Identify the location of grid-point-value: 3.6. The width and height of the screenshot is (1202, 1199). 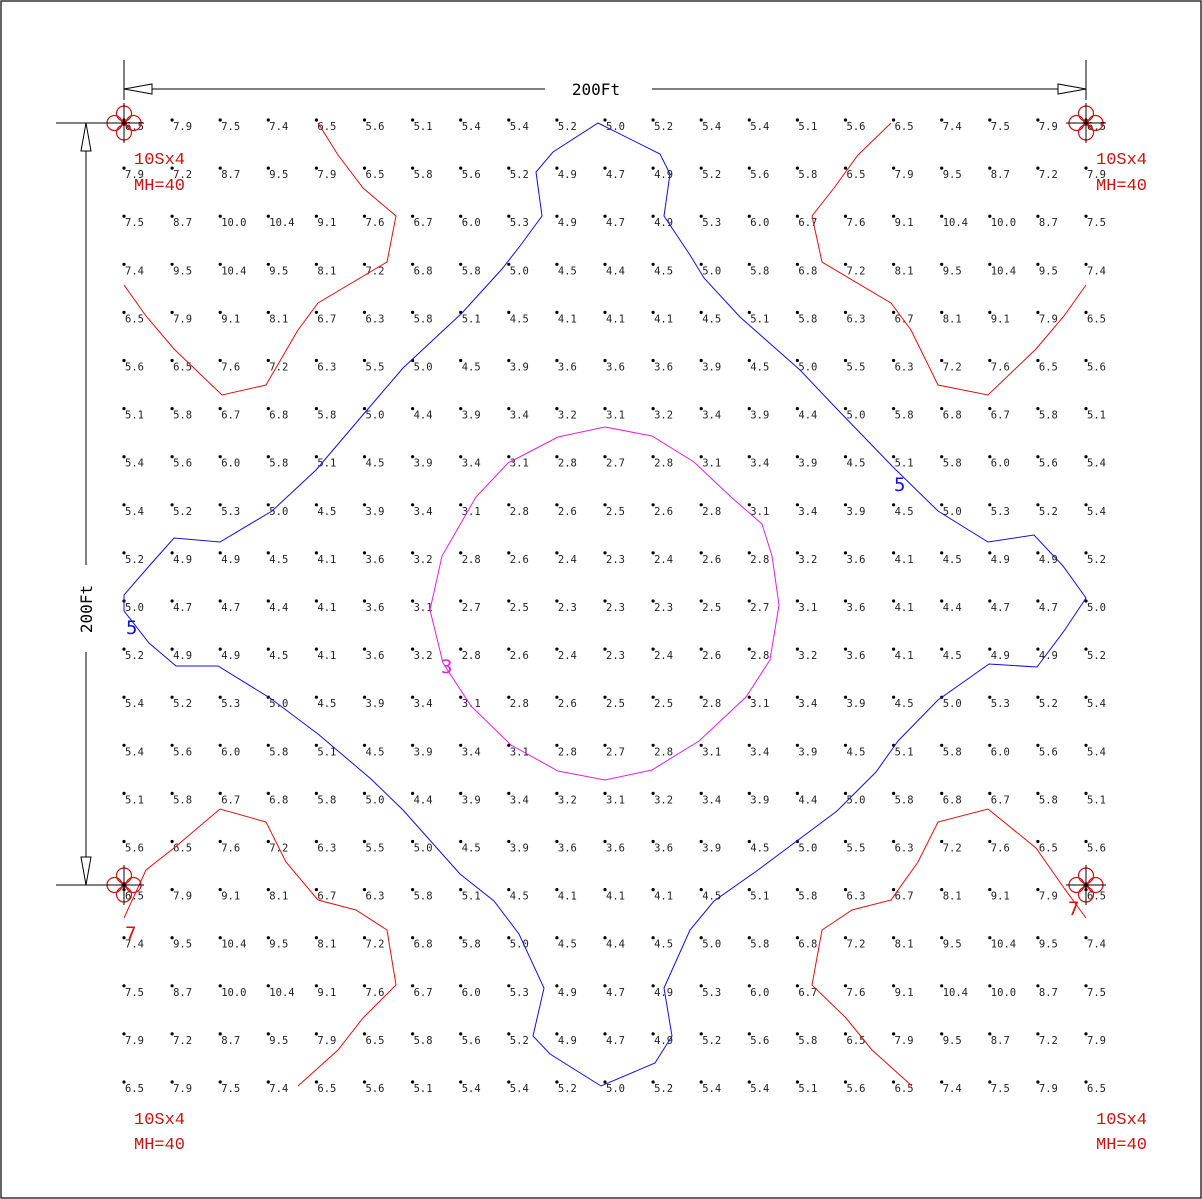
(615, 368).